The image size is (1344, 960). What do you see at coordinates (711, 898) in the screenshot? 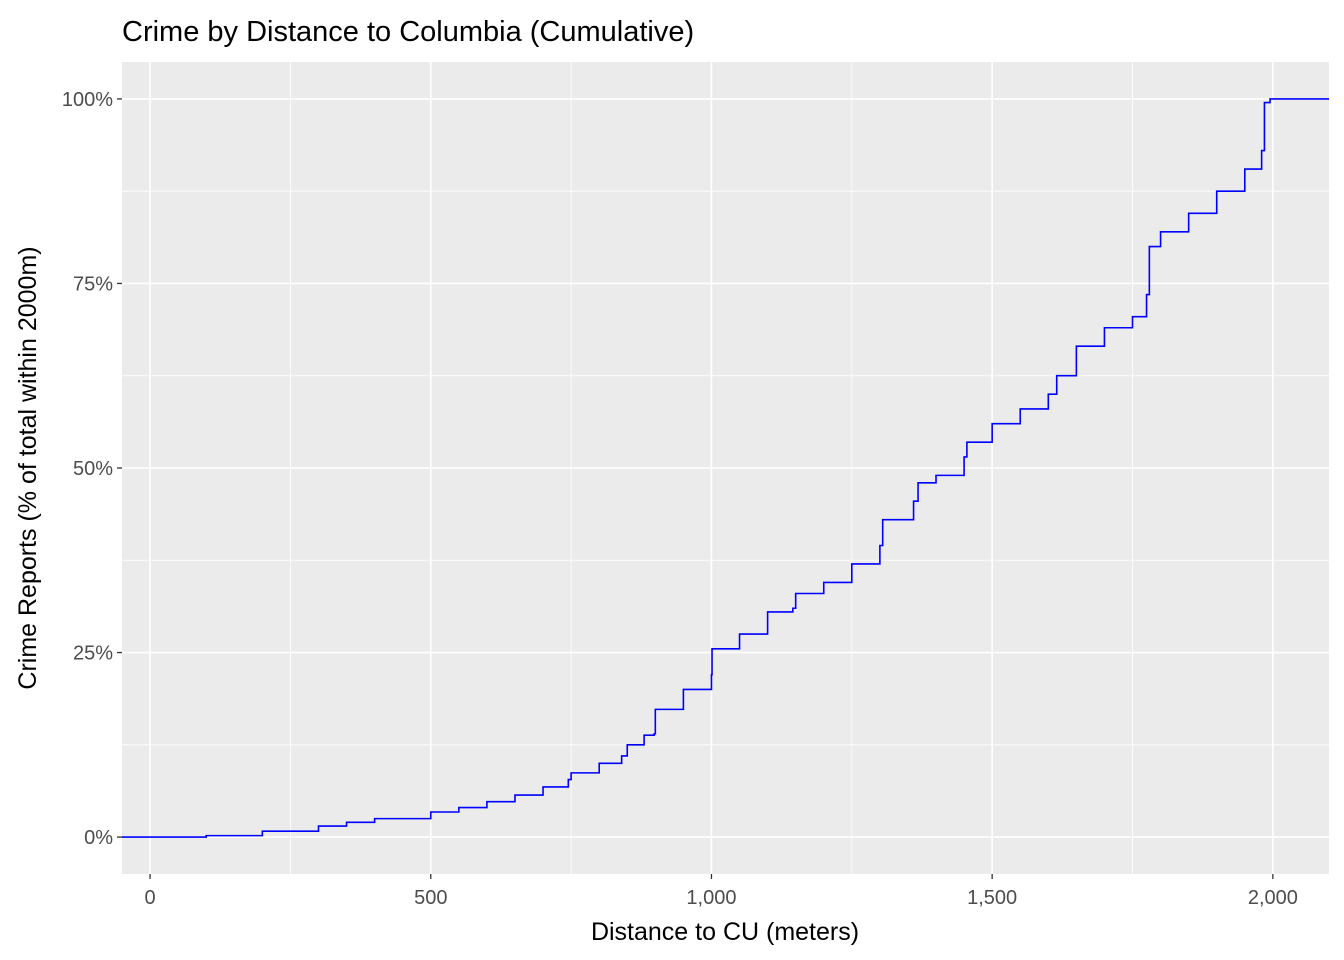
I see `x-tick-label: 1,000` at bounding box center [711, 898].